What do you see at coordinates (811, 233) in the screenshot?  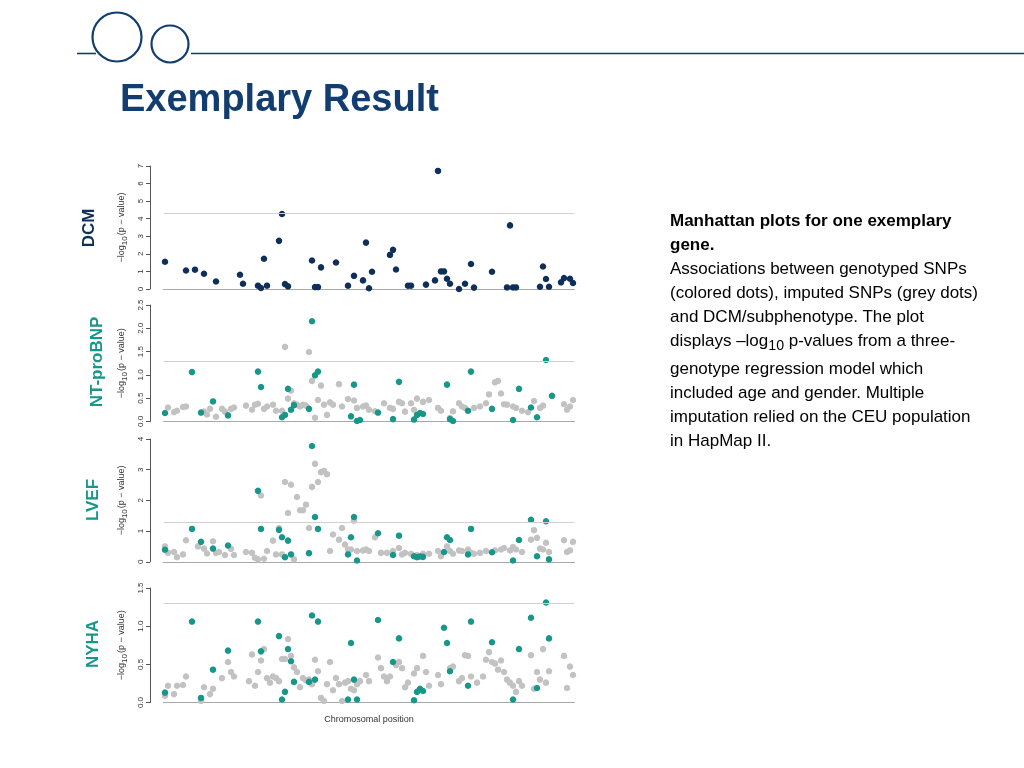 I see `text: Manhattan plots for one exemplary gene.` at bounding box center [811, 233].